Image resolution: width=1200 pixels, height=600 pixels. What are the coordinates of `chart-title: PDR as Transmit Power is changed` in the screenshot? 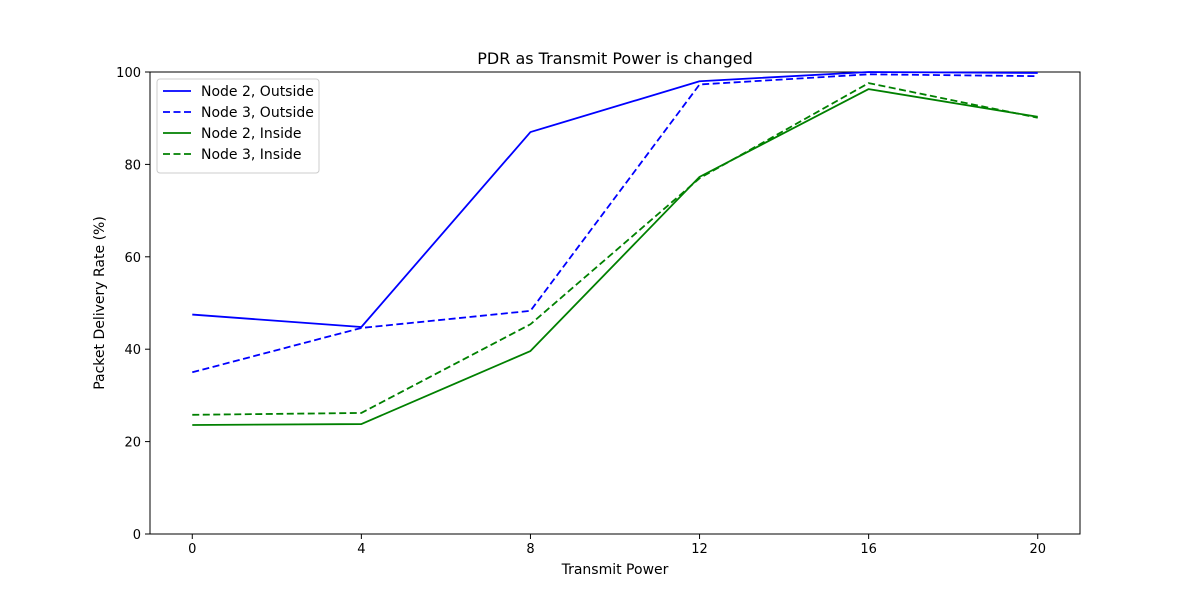 It's located at (614, 58).